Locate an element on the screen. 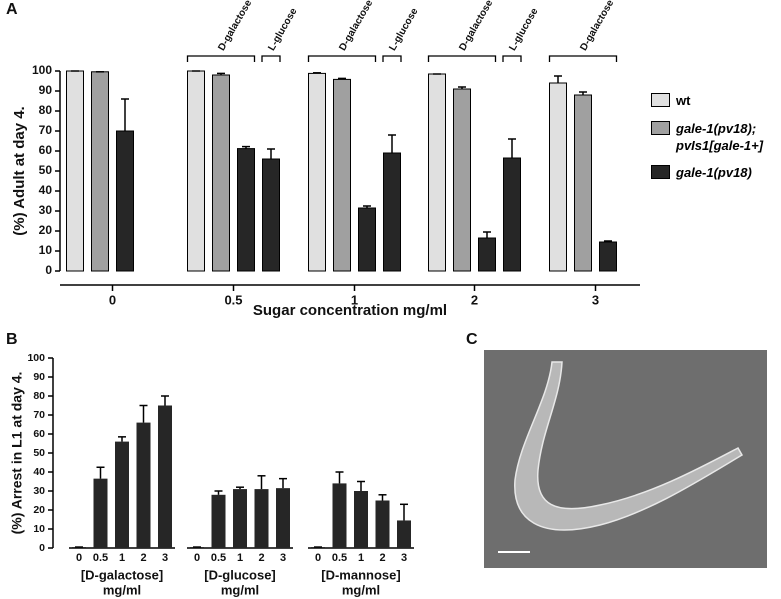 The width and height of the screenshot is (781, 599). panel-label: C is located at coordinates (472, 339).